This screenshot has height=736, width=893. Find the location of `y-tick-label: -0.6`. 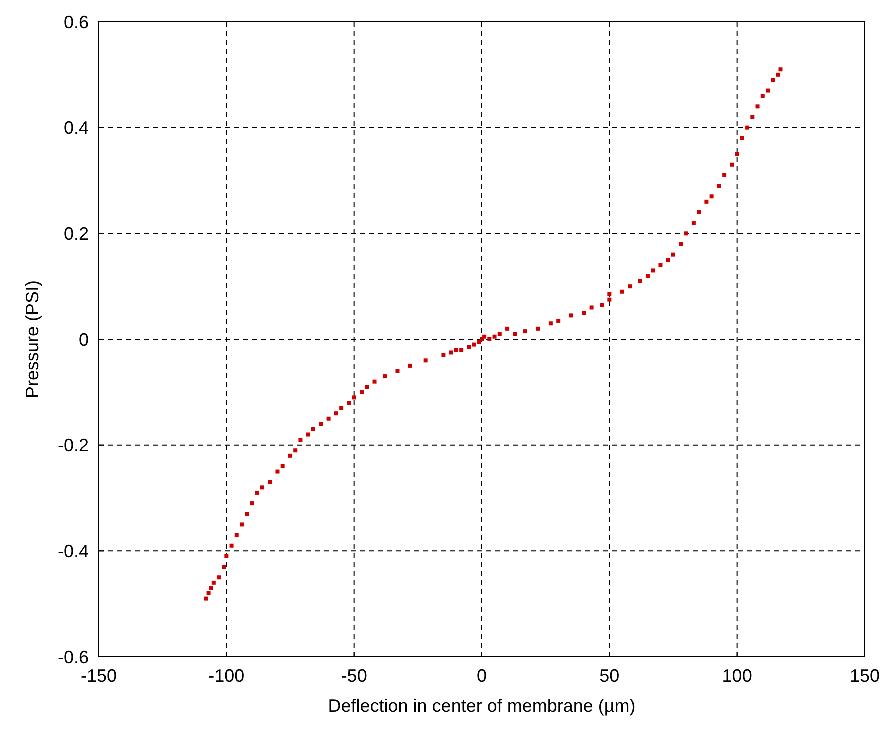

y-tick-label: -0.6 is located at coordinates (73, 657).